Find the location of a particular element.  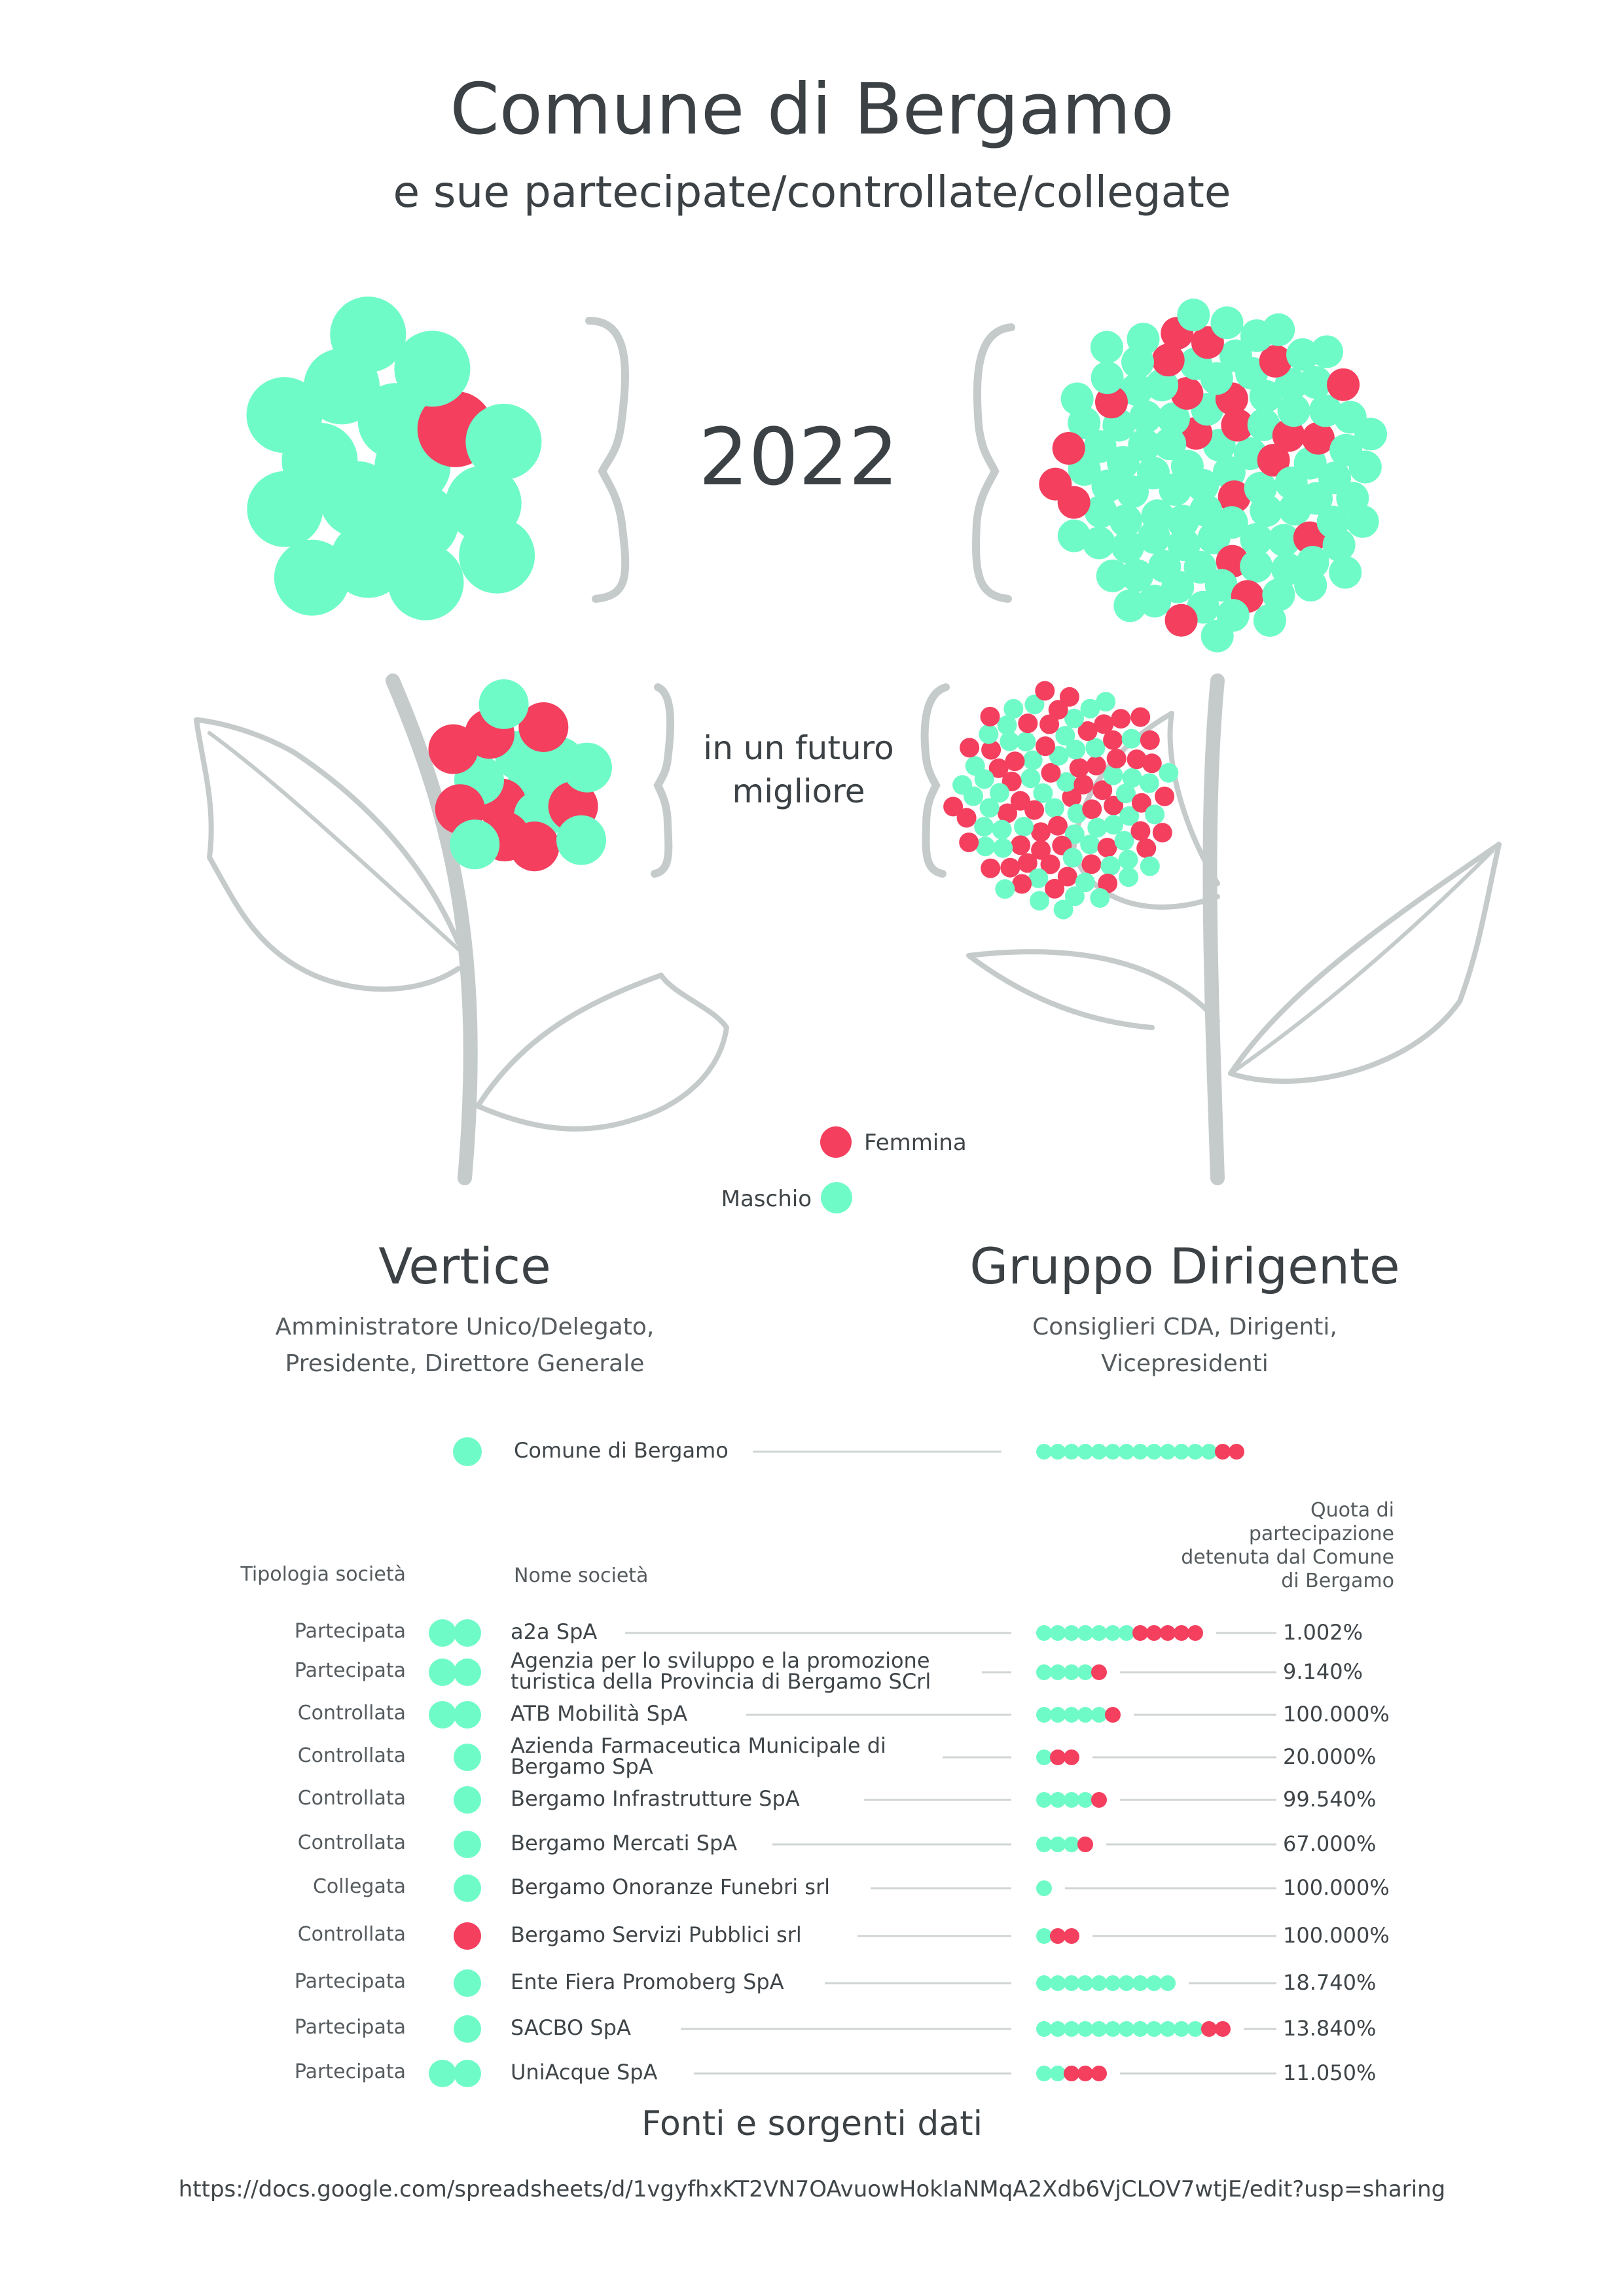

row-tipologia: Partecipata is located at coordinates (350, 2071).